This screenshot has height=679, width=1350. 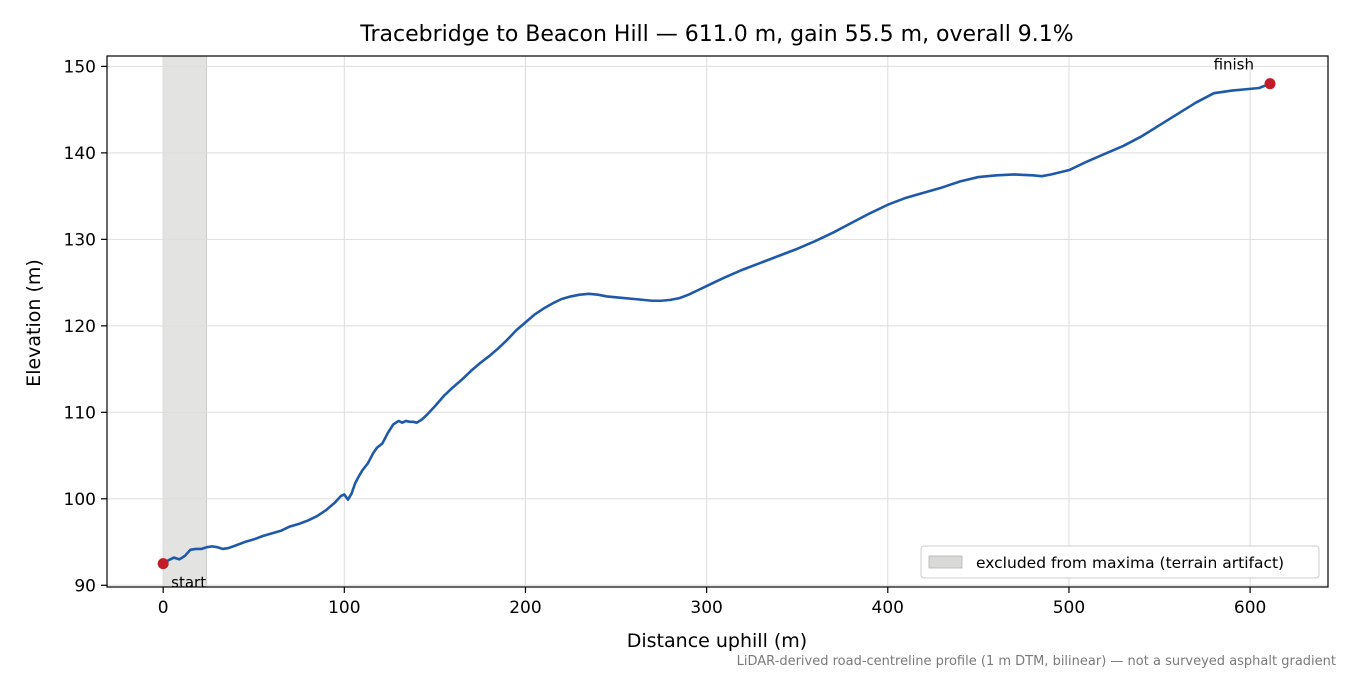 I want to click on finish-marker, so click(x=1270, y=84).